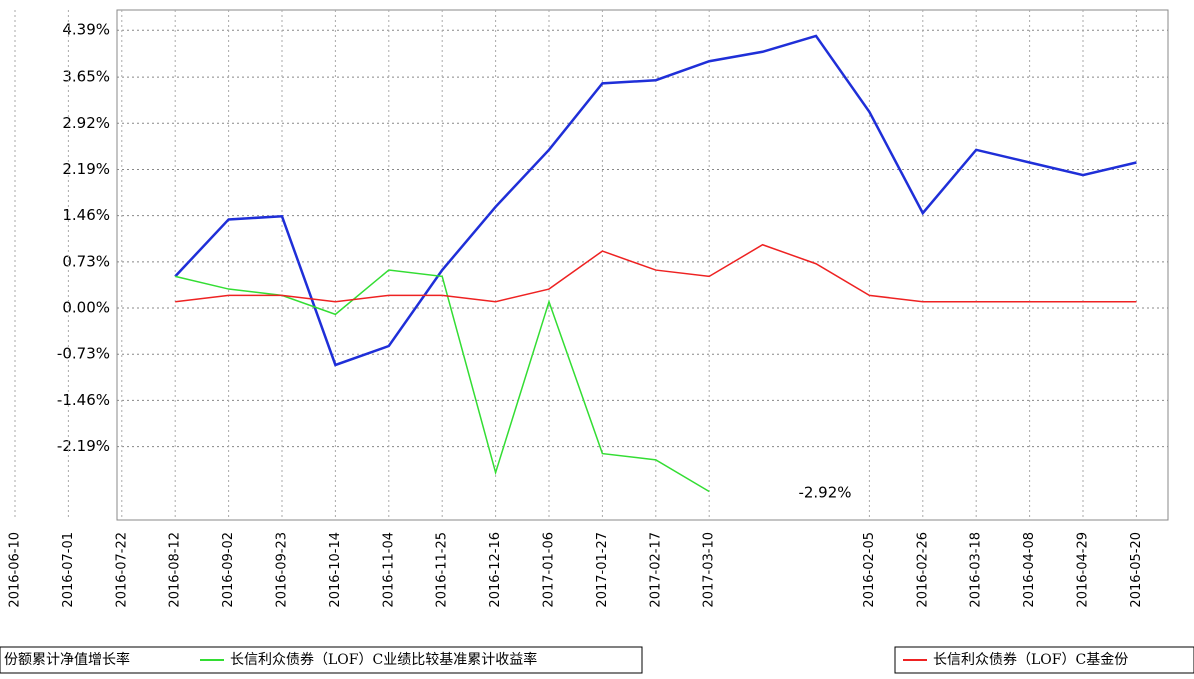  I want to click on y-tick-label: 1.46%, so click(86, 215).